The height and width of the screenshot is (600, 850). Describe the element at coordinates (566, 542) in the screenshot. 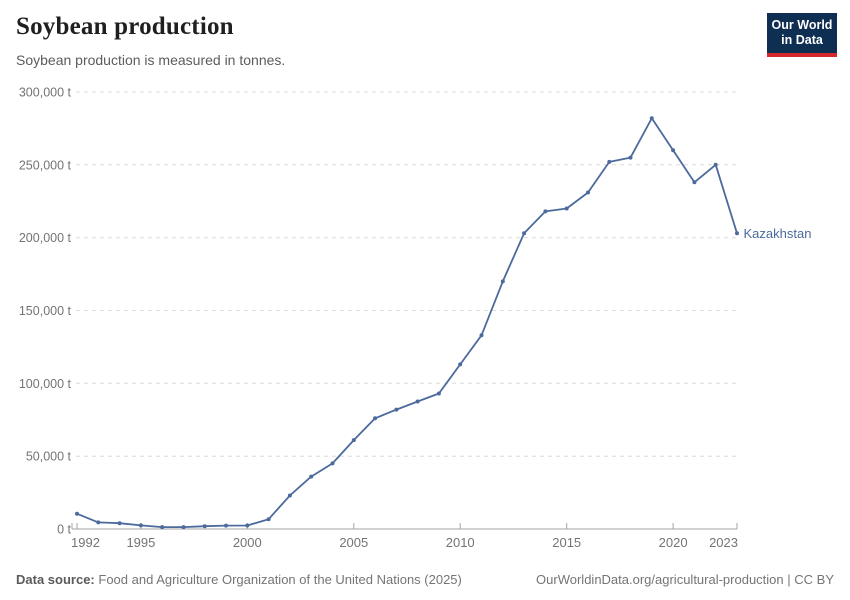

I see `x-axis-tick-label: 2015` at that location.